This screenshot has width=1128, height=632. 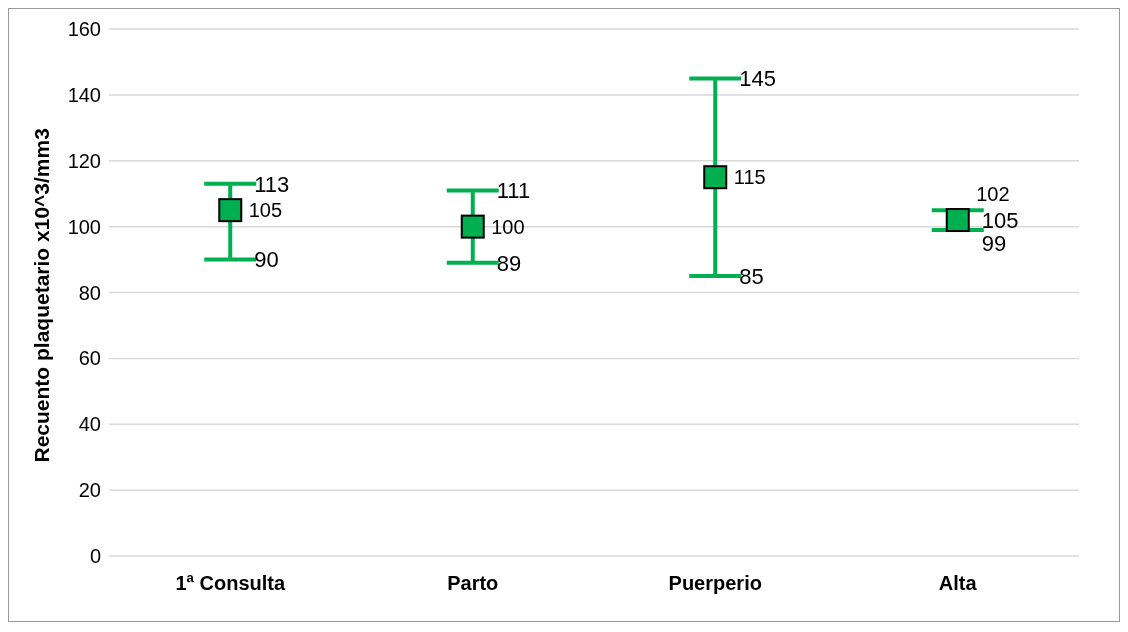 What do you see at coordinates (509, 263) in the screenshot?
I see `annotation: 89` at bounding box center [509, 263].